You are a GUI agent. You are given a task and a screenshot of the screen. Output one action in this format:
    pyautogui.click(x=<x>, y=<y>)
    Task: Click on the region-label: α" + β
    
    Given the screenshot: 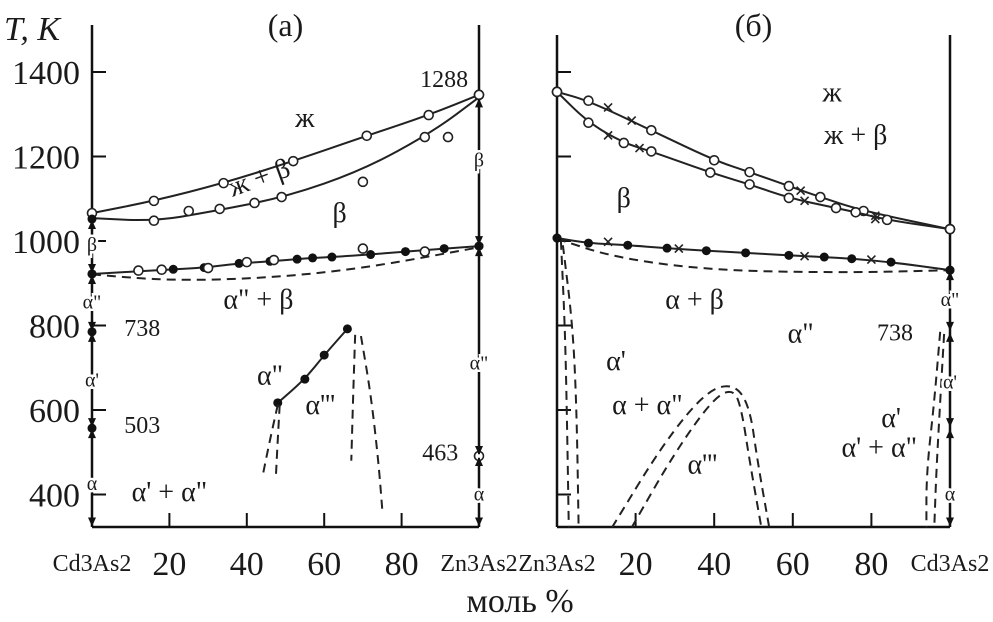 What is the action you would take?
    pyautogui.click(x=258, y=300)
    